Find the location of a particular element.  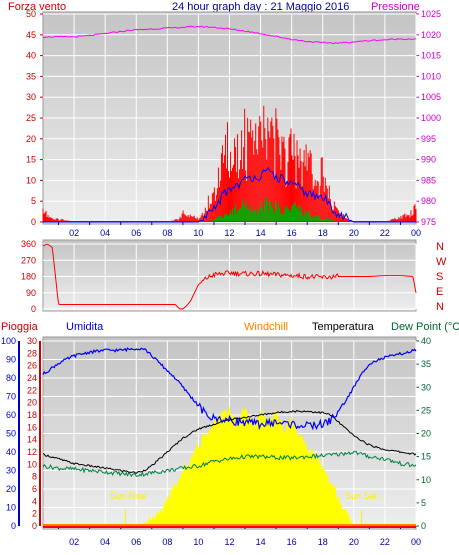

humidity-tick-label: 60 is located at coordinates (11, 415).